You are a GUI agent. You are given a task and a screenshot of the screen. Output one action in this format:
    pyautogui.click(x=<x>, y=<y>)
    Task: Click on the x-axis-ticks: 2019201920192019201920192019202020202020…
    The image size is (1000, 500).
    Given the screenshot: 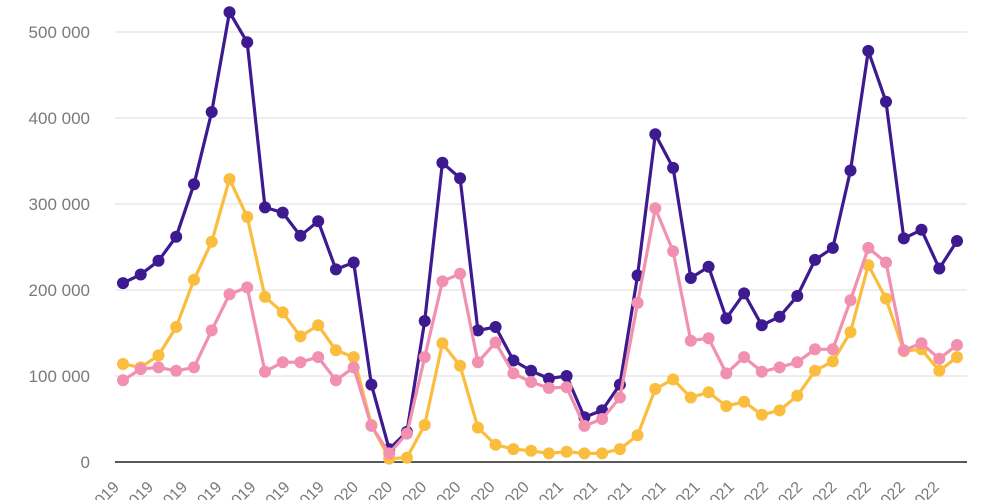 What is the action you would take?
    pyautogui.click(x=514, y=489)
    